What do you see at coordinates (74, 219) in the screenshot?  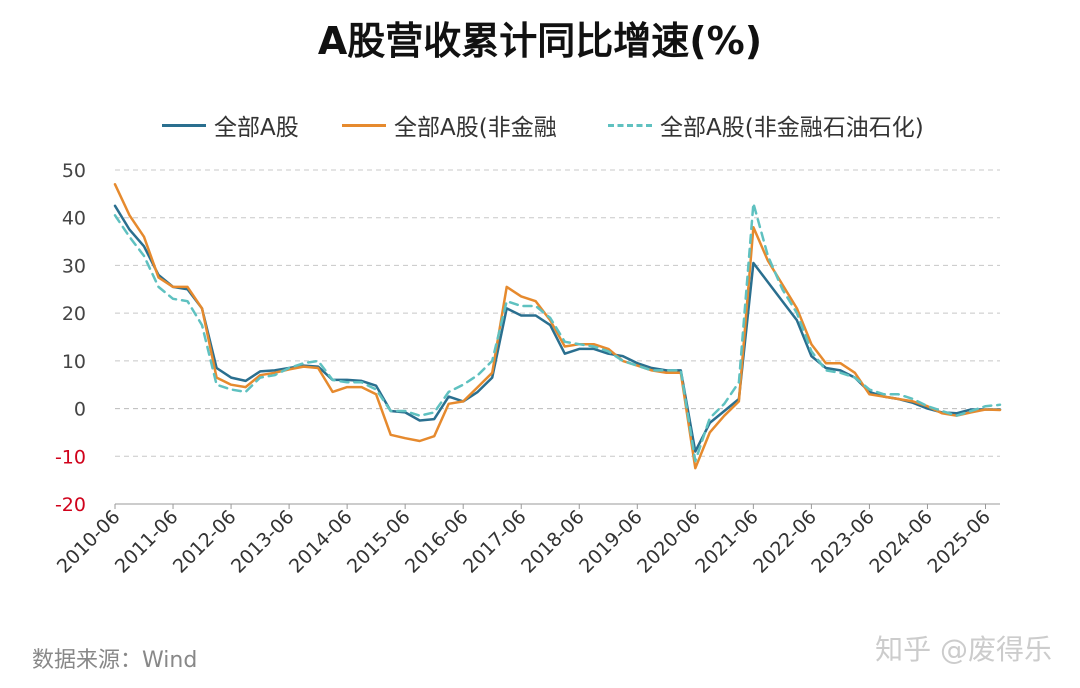 I see `y-tick-label-1: 40` at bounding box center [74, 219].